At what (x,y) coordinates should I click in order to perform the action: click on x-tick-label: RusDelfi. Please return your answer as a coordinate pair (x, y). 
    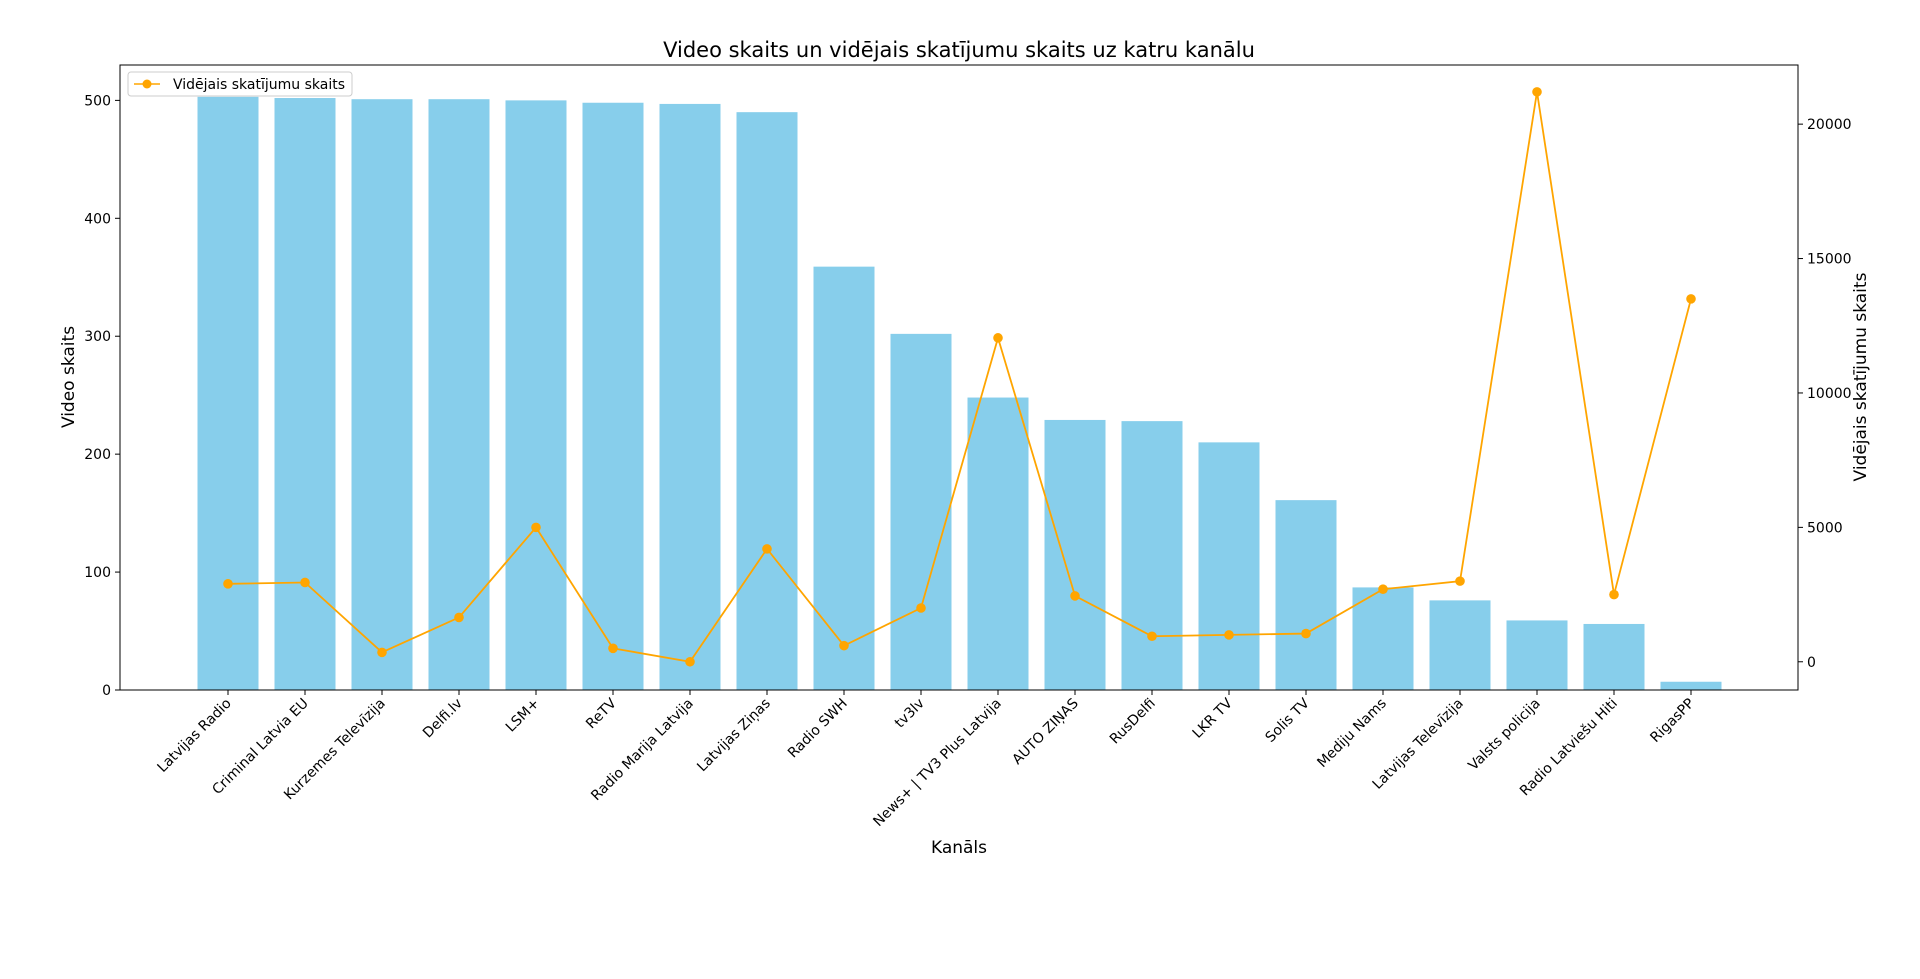
    Looking at the image, I should click on (1133, 722).